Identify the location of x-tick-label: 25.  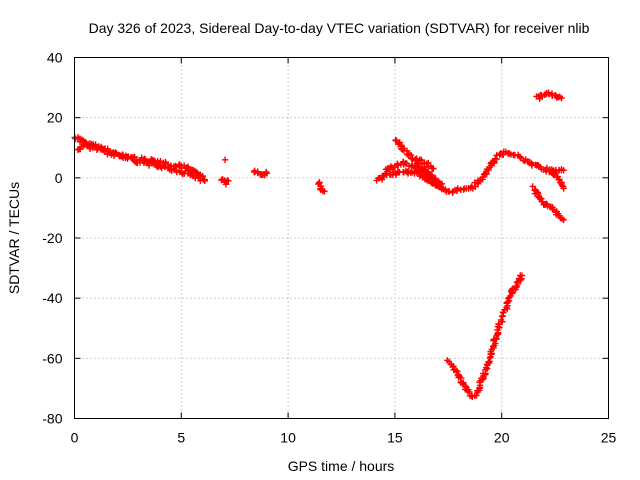
(609, 438).